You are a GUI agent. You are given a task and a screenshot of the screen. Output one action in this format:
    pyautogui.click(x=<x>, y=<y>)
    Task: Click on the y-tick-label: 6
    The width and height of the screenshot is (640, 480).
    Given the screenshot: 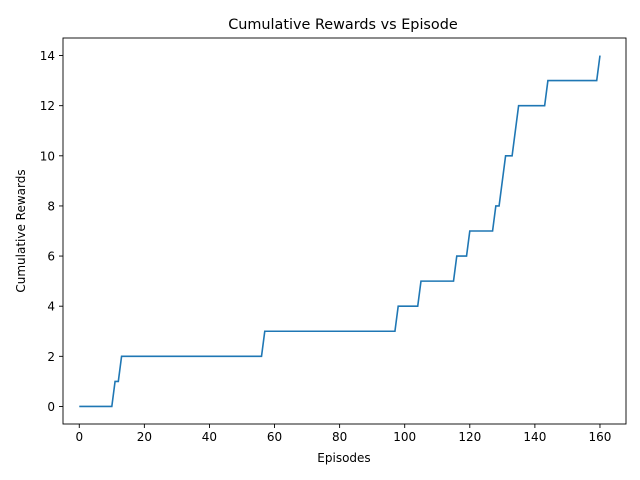 What is the action you would take?
    pyautogui.click(x=51, y=257)
    